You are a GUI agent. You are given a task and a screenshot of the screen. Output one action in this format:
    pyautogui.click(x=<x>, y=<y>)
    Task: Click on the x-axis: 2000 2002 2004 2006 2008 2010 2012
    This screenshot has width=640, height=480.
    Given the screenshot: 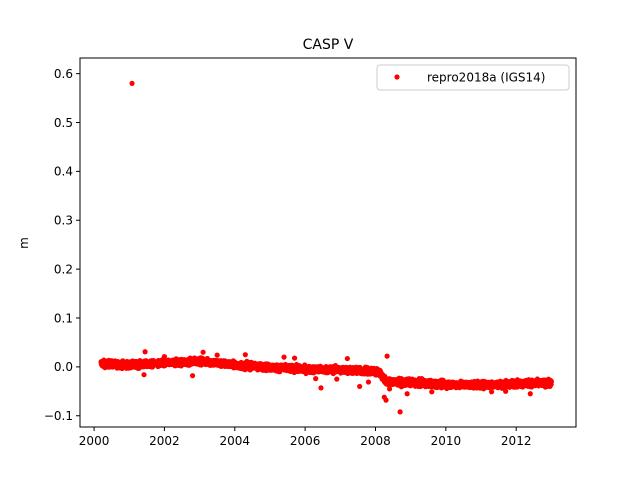 What is the action you would take?
    pyautogui.click(x=305, y=437)
    